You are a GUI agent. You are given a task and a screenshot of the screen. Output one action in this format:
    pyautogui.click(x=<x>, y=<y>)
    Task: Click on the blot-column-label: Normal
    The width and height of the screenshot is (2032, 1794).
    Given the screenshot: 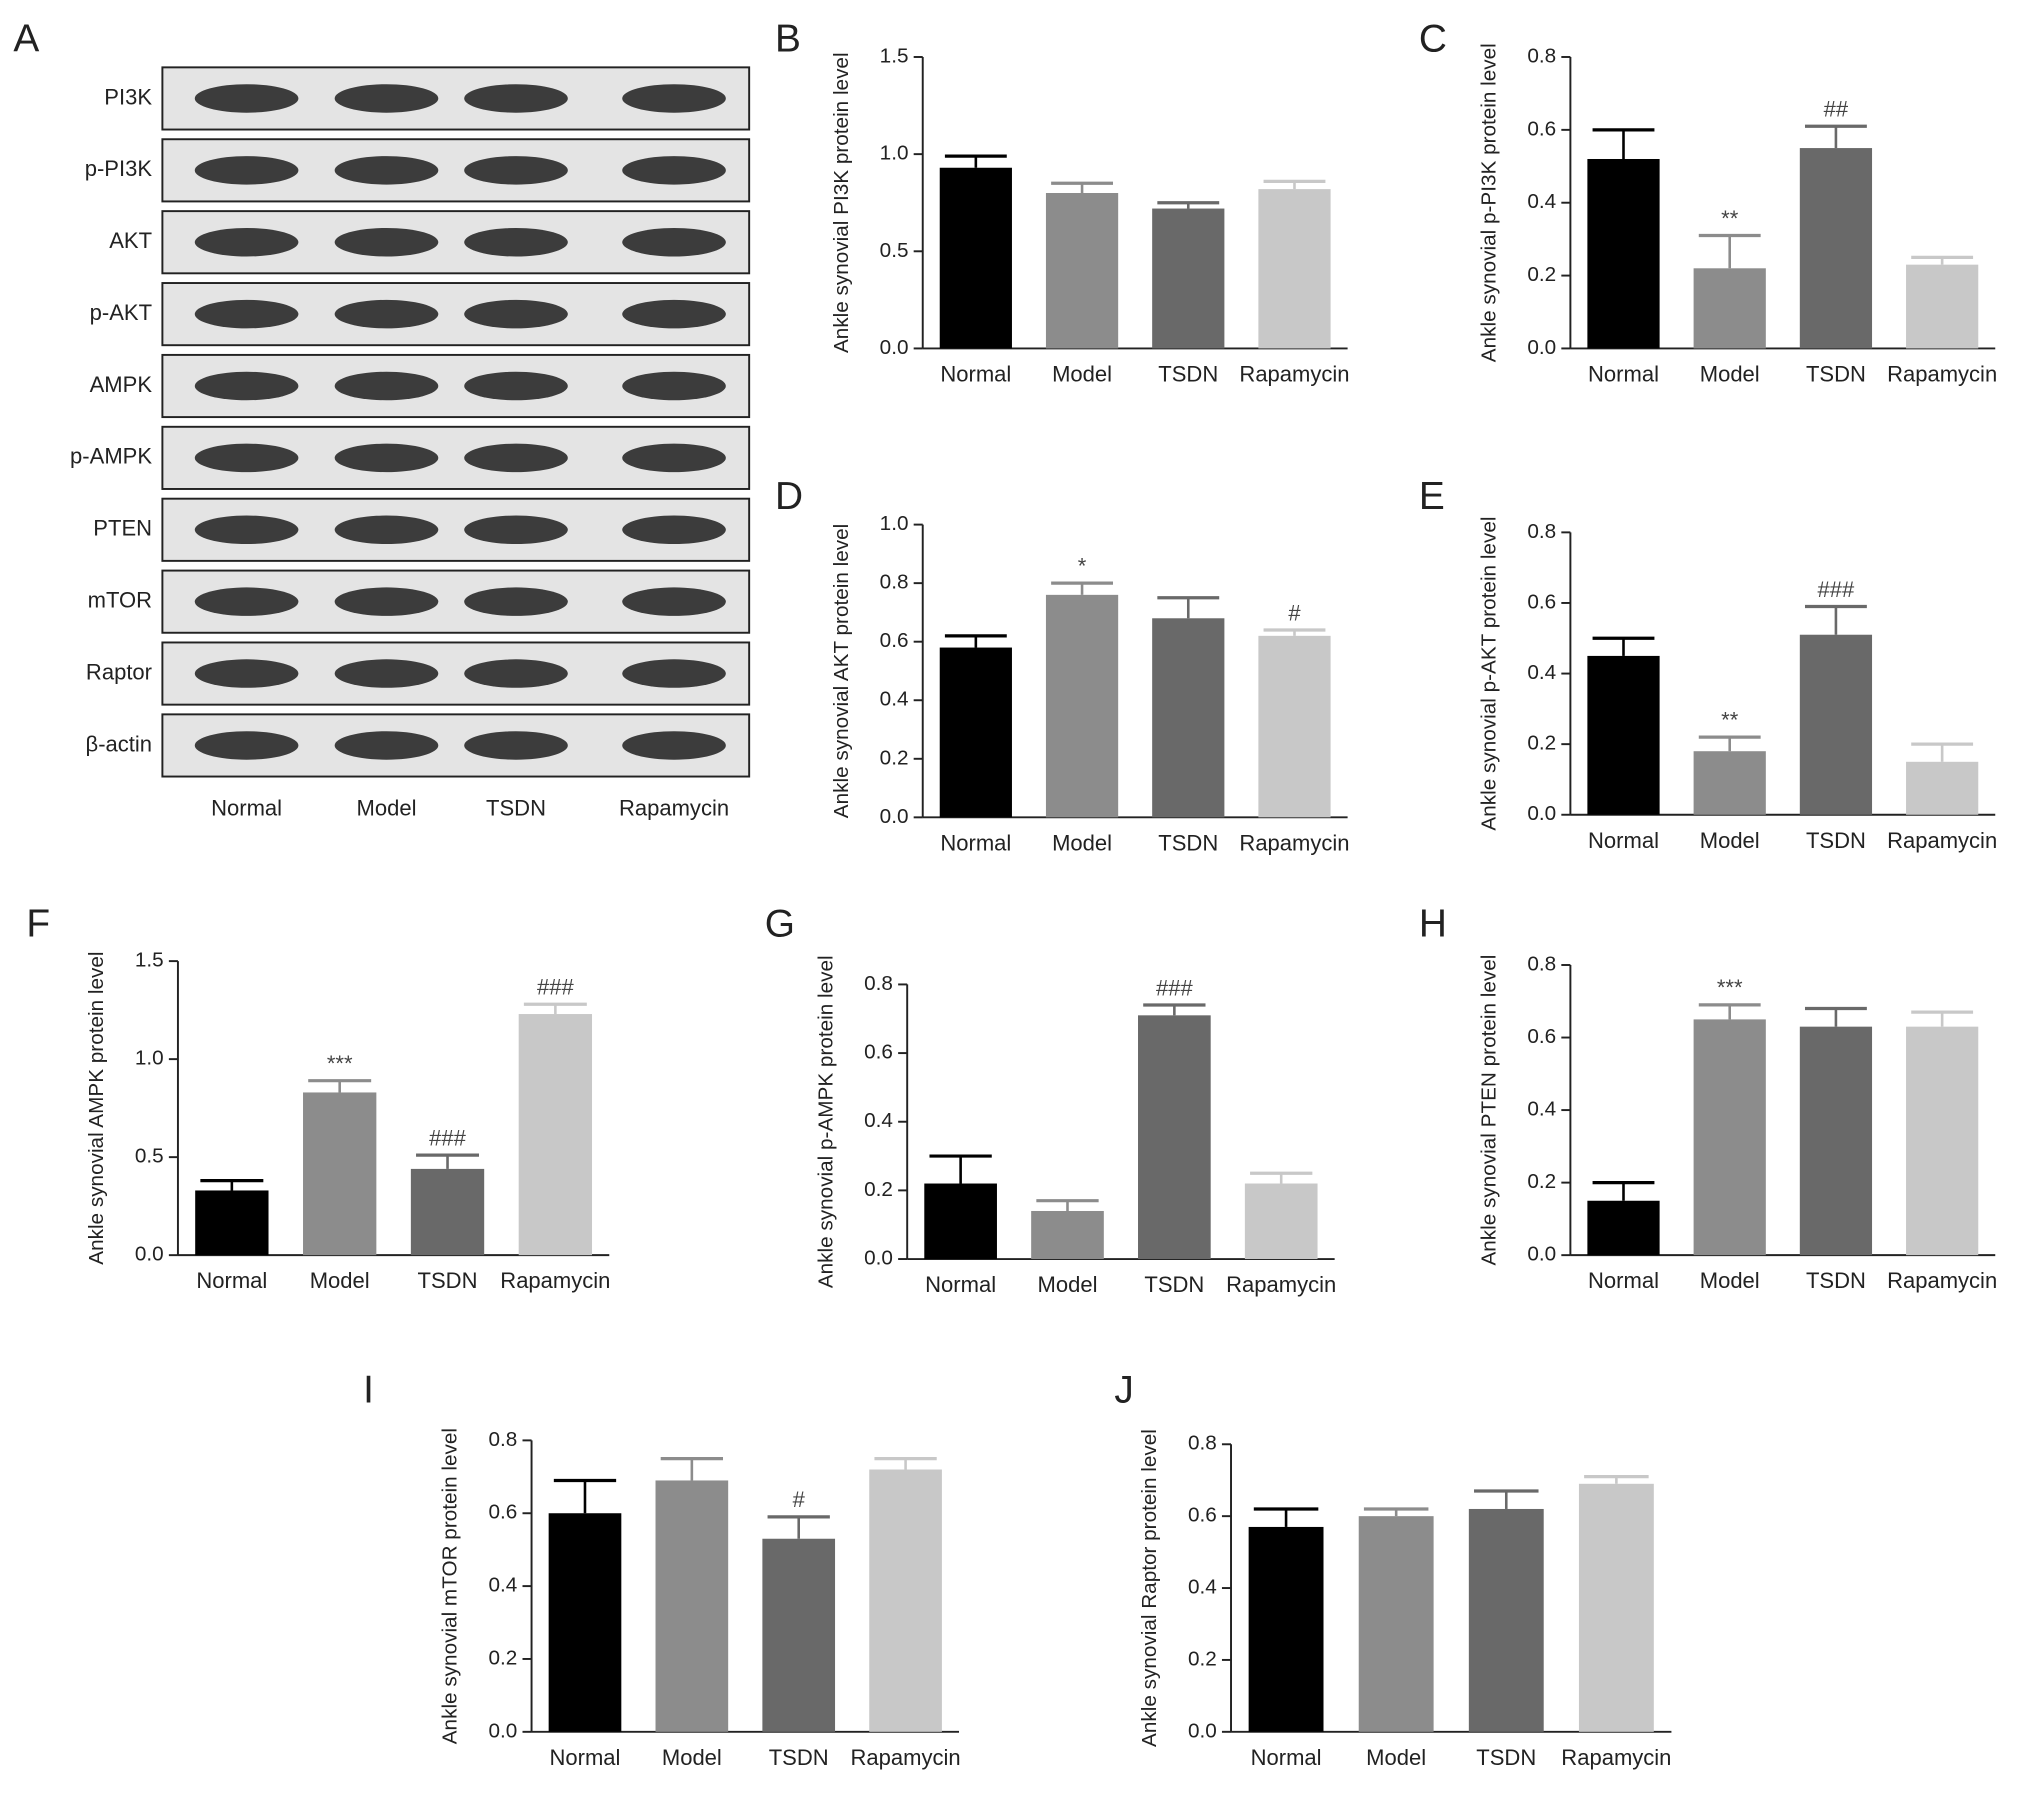 What is the action you would take?
    pyautogui.click(x=246, y=807)
    